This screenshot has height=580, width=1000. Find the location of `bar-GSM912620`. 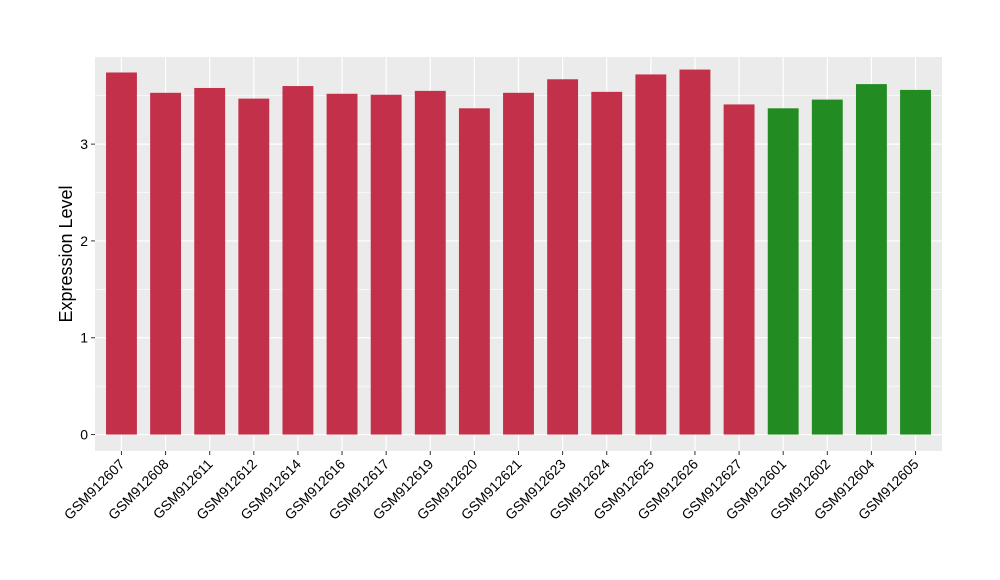

bar-GSM912620 is located at coordinates (474, 271).